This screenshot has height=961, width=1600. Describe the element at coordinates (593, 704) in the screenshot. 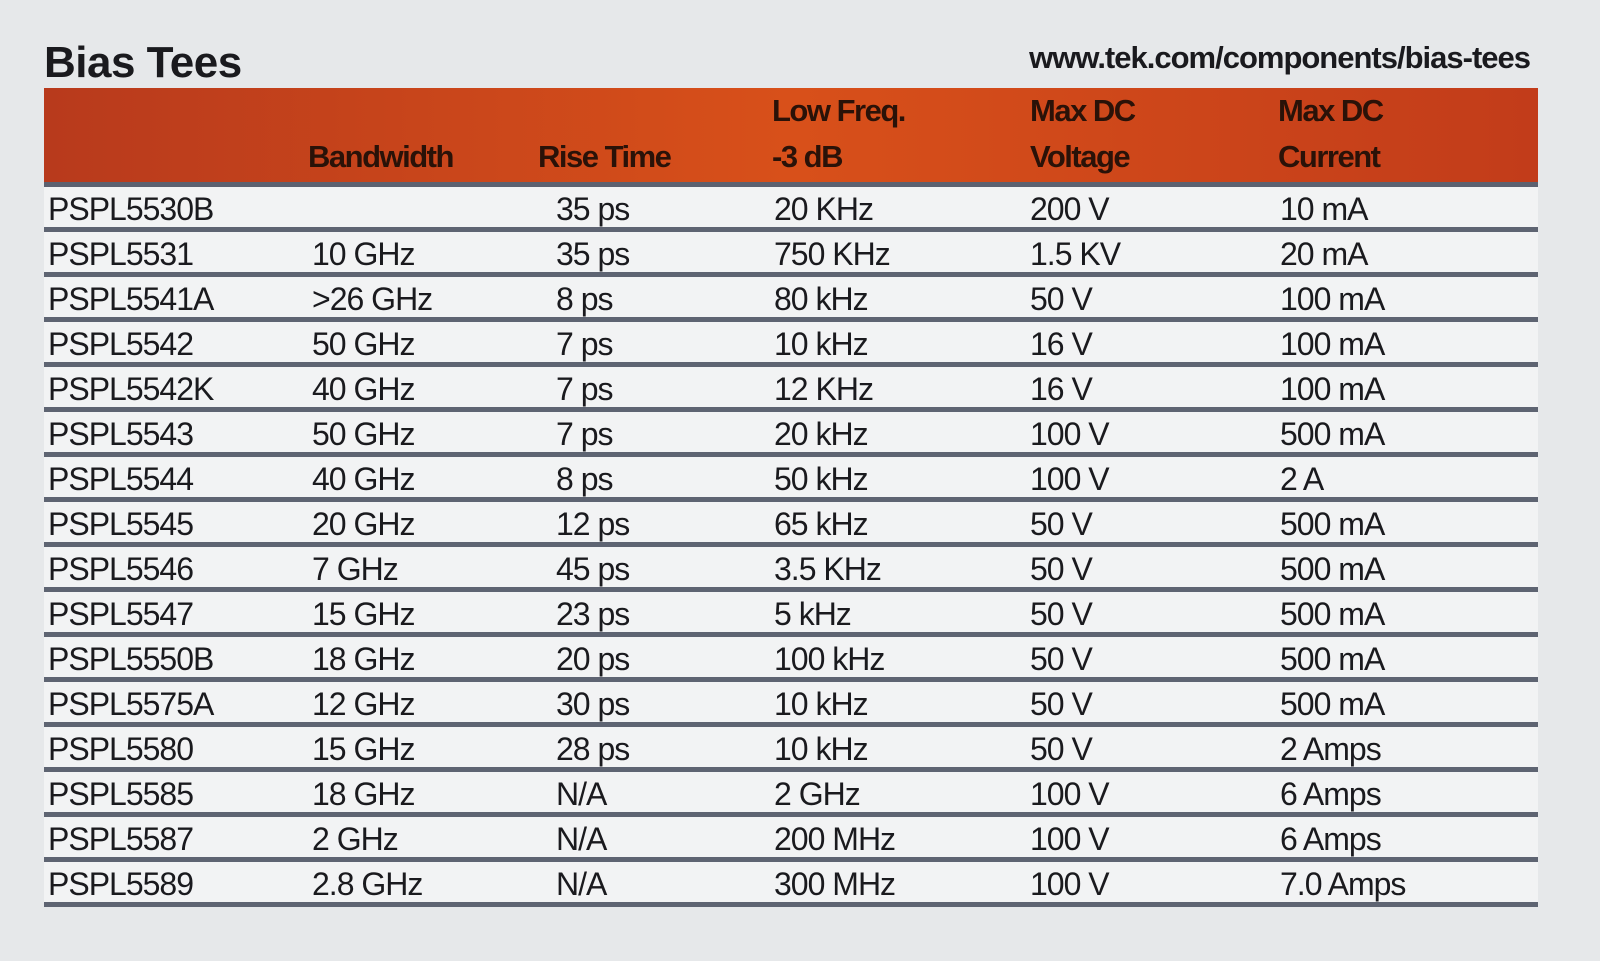

I see `table-cell: 30 ps` at that location.